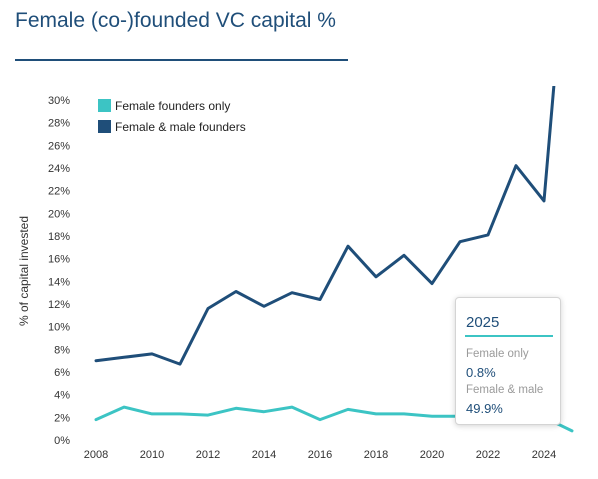 The width and height of the screenshot is (598, 479). What do you see at coordinates (24, 271) in the screenshot?
I see `y-axis-label: % of capital invested` at bounding box center [24, 271].